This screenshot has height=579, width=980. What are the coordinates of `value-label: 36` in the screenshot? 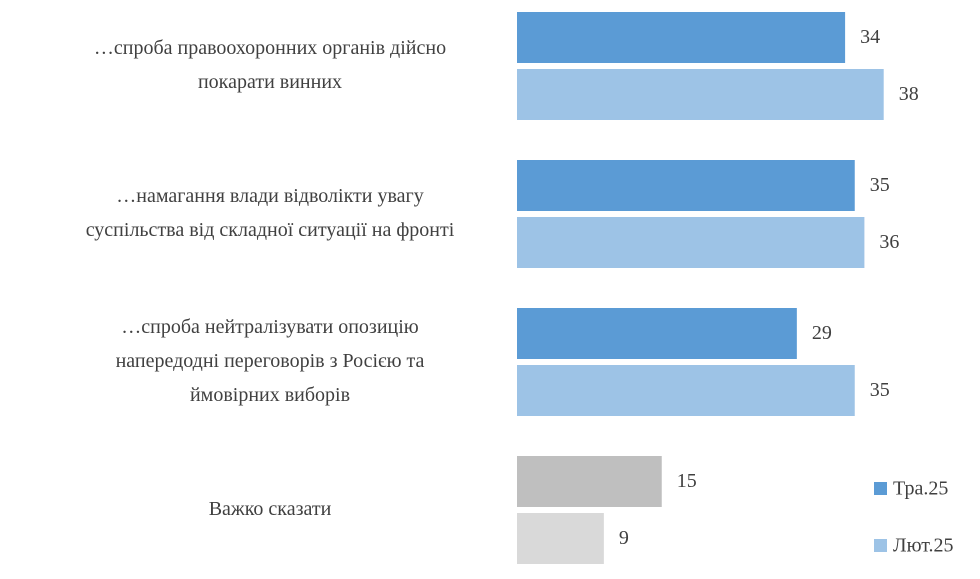 It's located at (889, 242).